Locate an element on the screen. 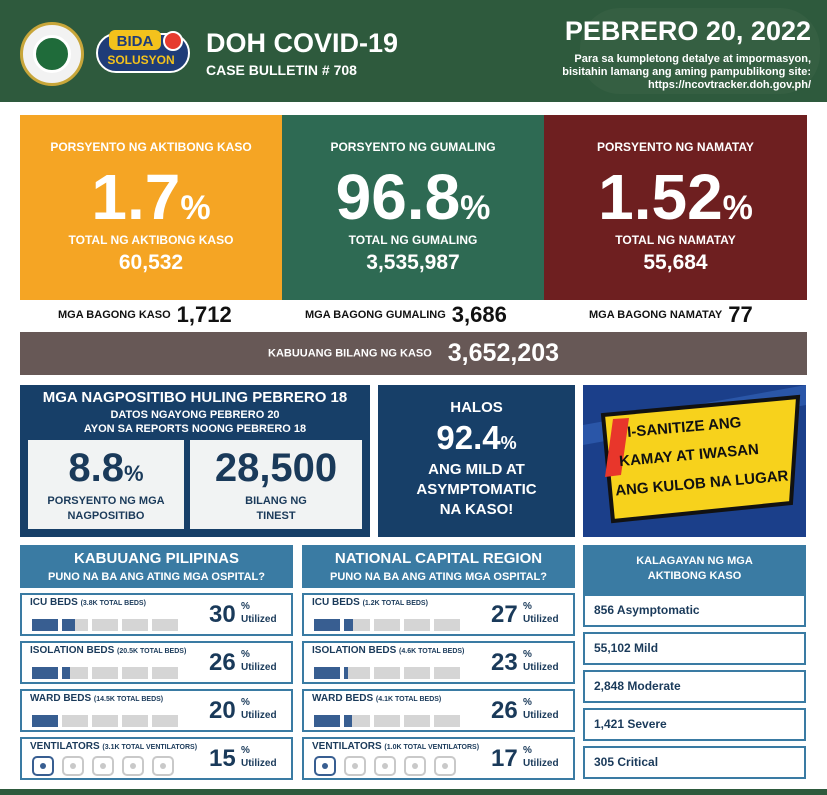  bed-capacity: (1.2K TOTAL BEDS) is located at coordinates (395, 603).